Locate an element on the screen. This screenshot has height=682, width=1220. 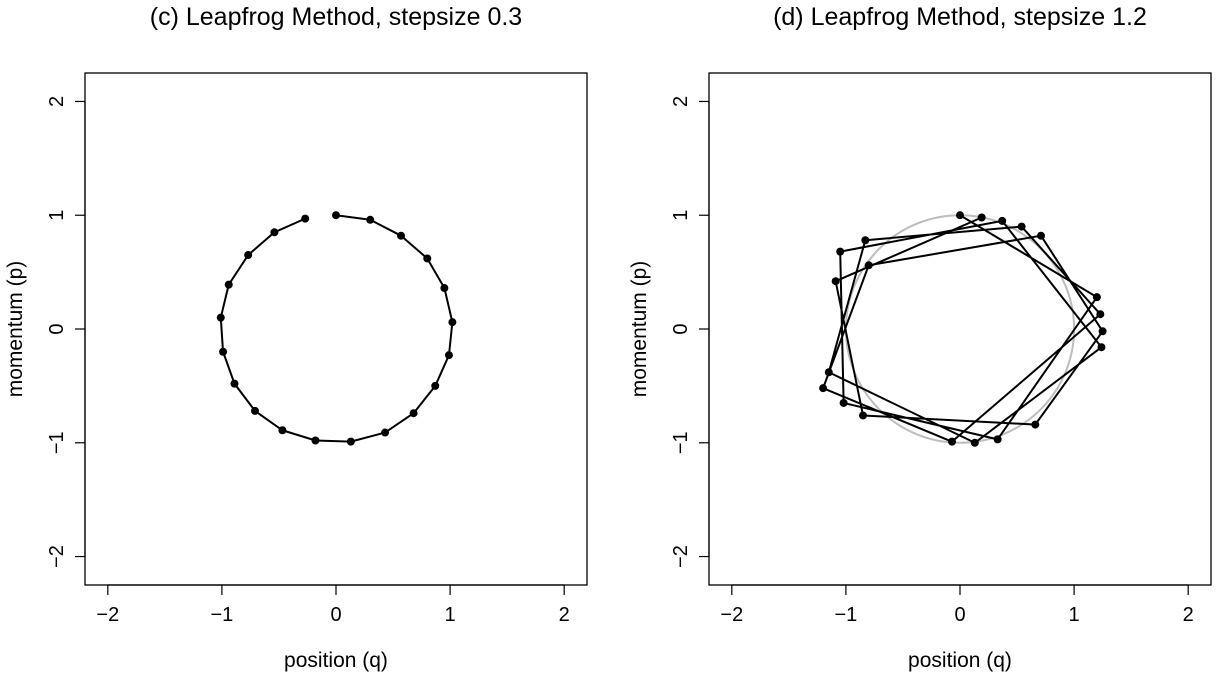
chart-title: (c) Leapfrog Method, stepsize 0.3 is located at coordinates (336, 17).